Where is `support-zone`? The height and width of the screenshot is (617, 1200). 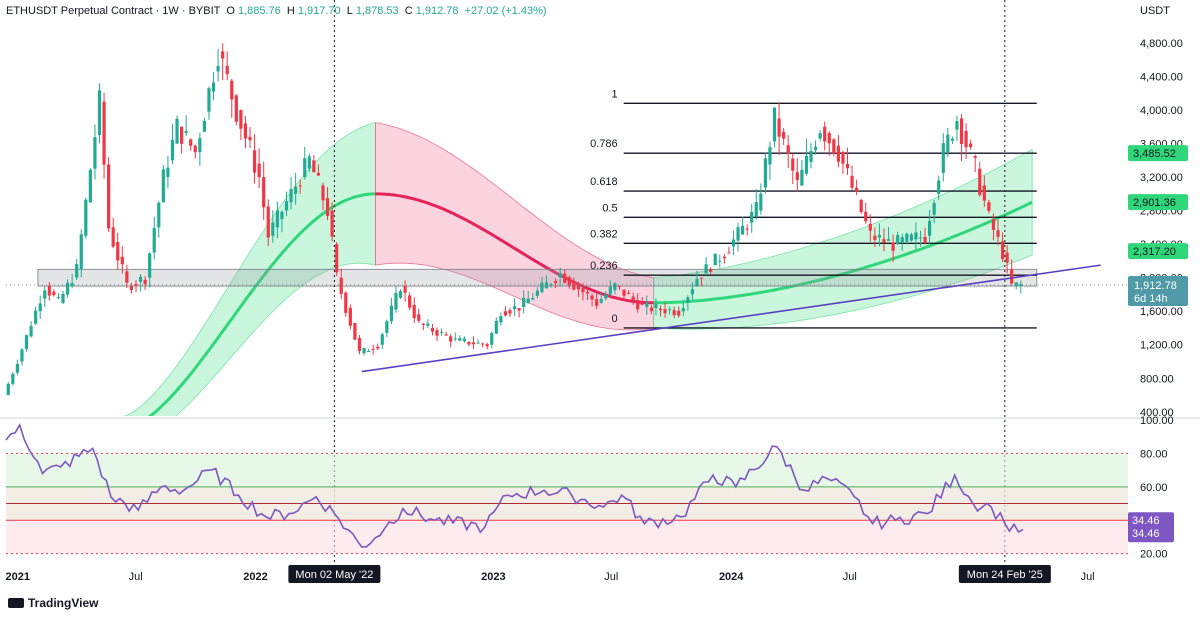 support-zone is located at coordinates (537, 277).